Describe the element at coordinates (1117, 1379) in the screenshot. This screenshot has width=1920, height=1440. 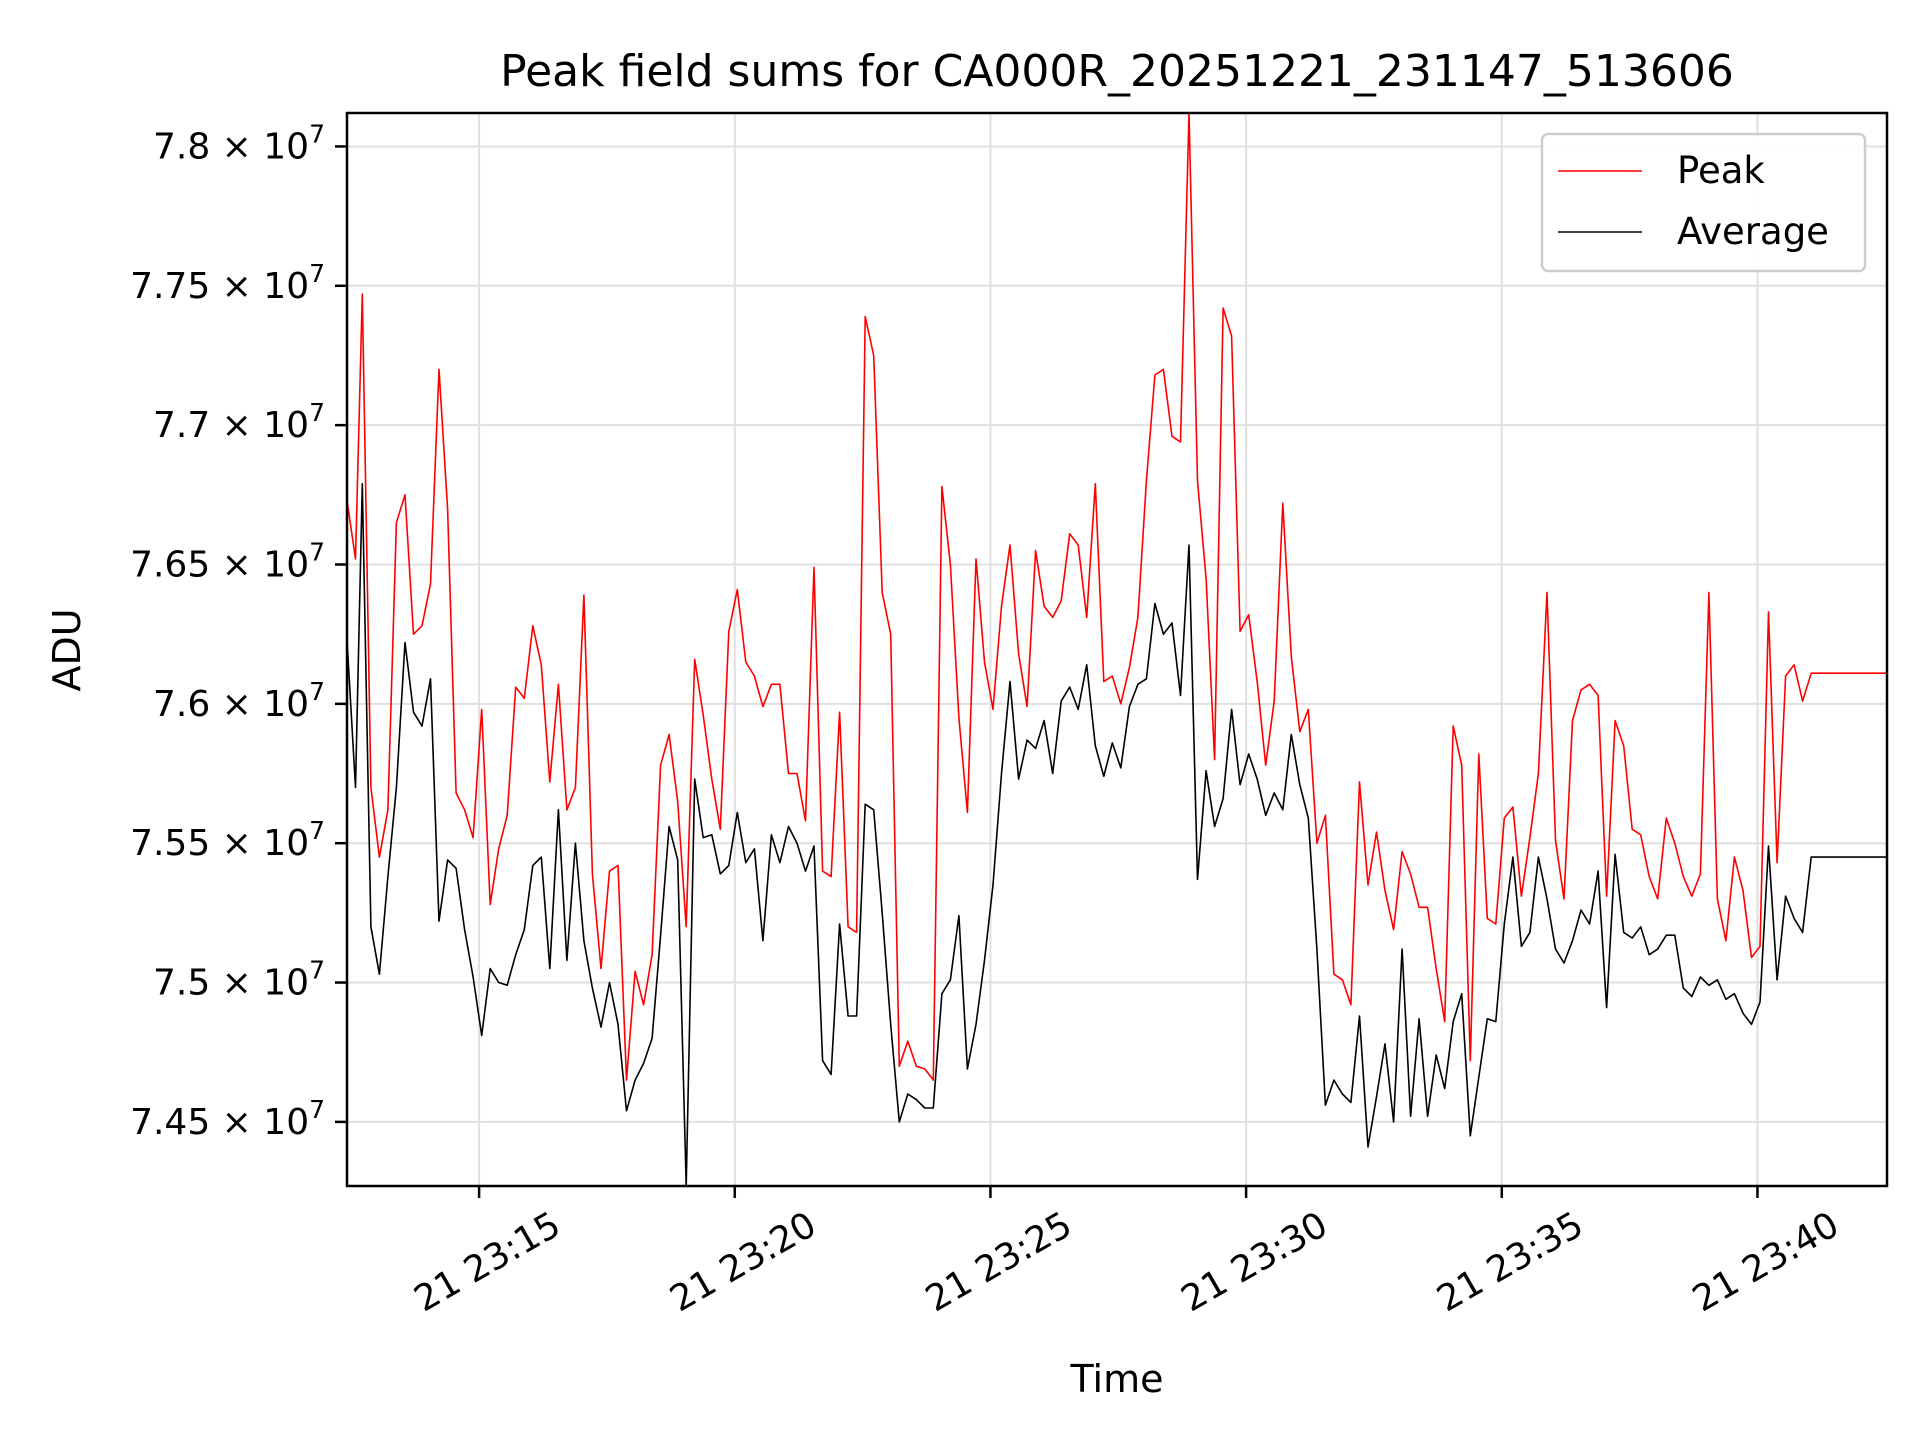
I see `x-axis-label: Time` at that location.